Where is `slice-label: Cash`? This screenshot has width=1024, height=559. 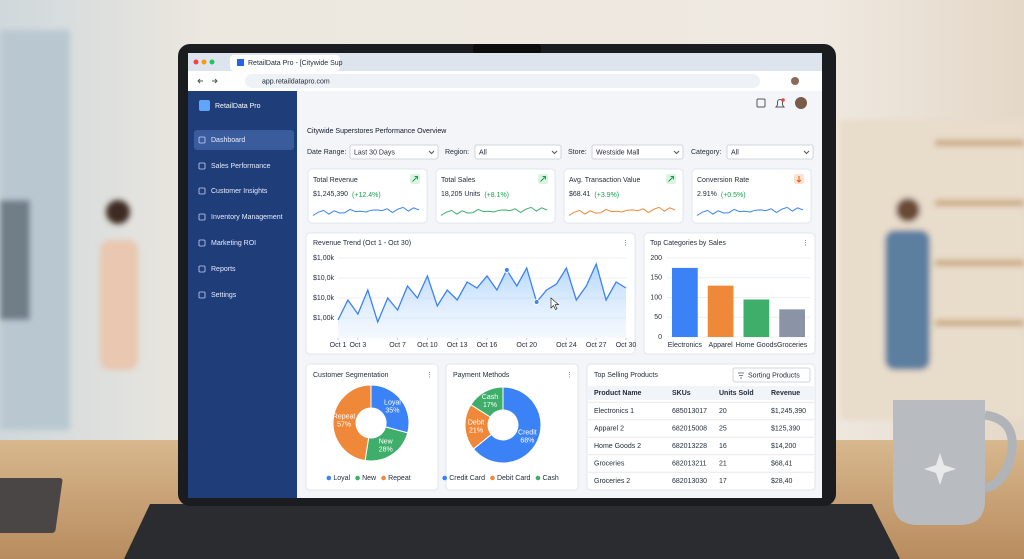 slice-label: Cash is located at coordinates (490, 397).